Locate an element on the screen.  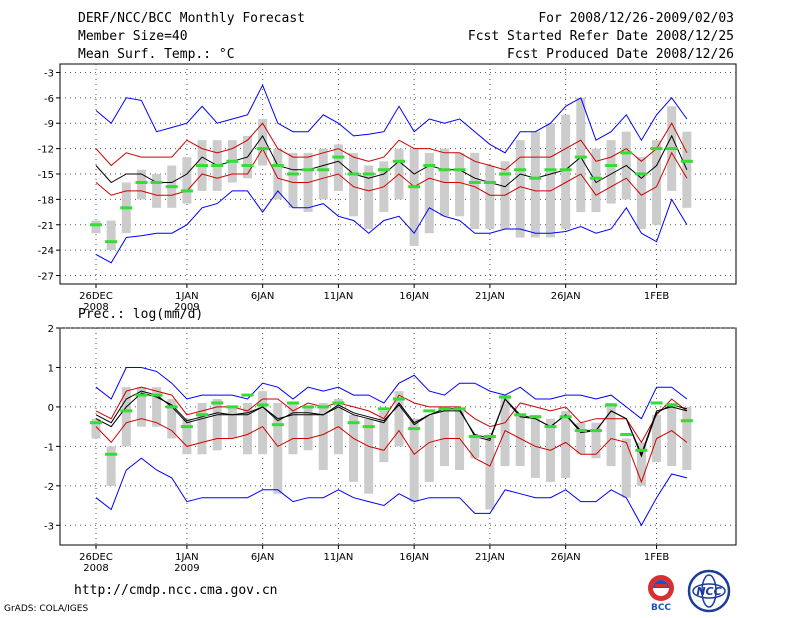
precip-line-median_trace is located at coordinates (391, 425).